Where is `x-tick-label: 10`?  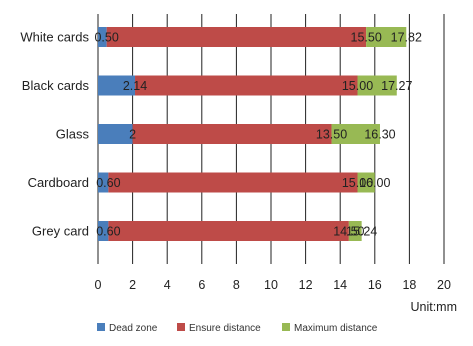
x-tick-label: 10 is located at coordinates (271, 285).